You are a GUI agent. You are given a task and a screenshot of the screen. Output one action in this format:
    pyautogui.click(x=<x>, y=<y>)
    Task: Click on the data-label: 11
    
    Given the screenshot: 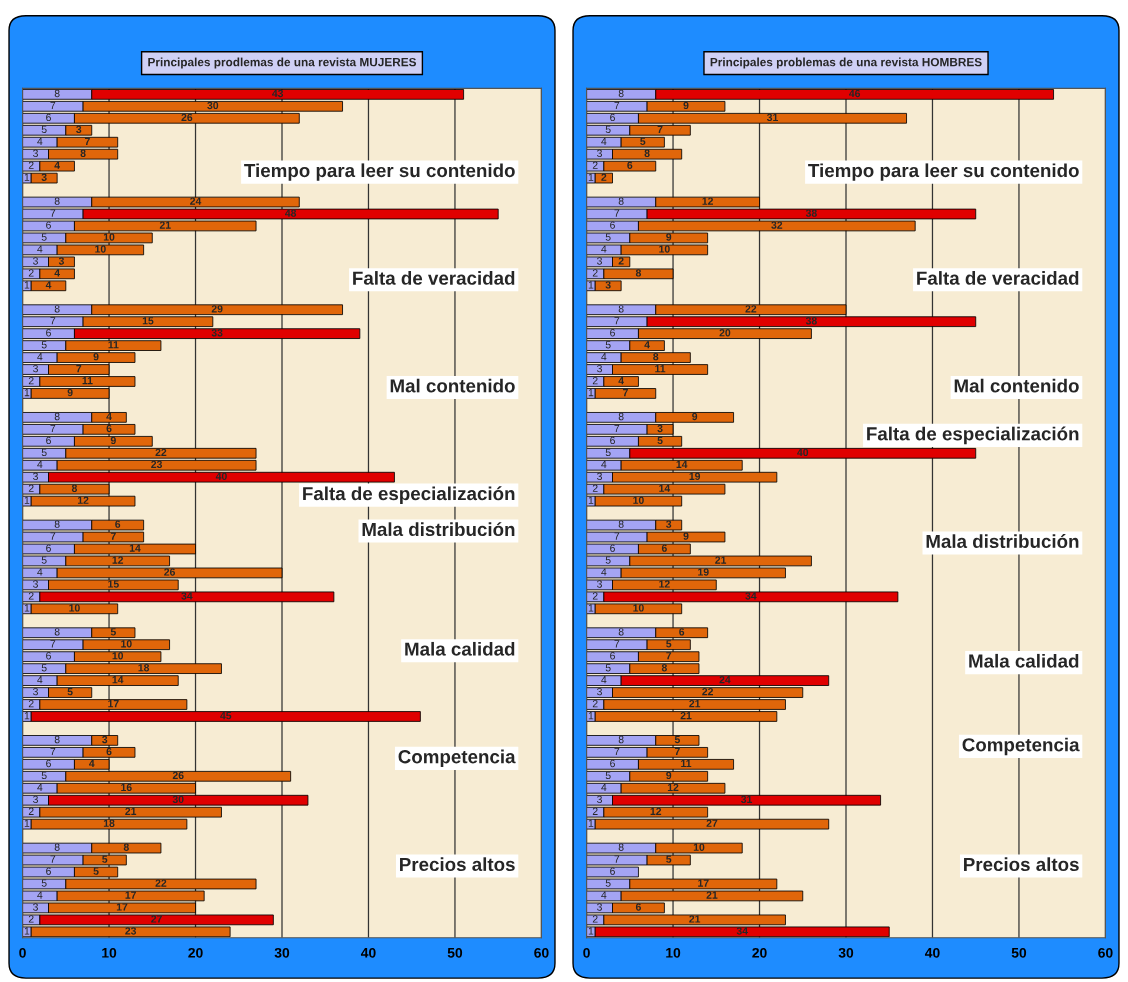 What is the action you would take?
    pyautogui.click(x=87, y=381)
    